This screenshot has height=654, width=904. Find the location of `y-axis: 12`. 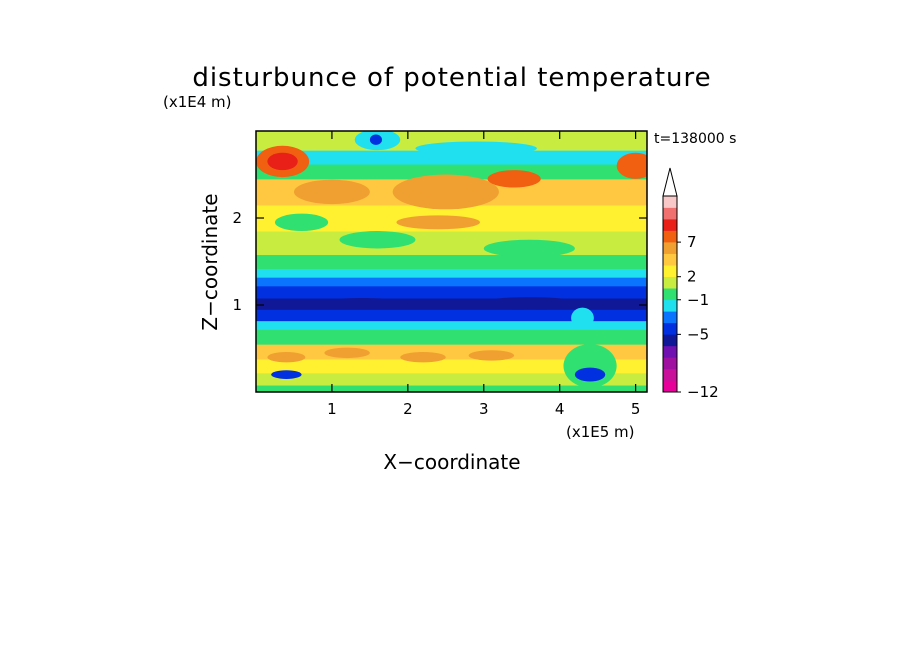

y-axis: 12 is located at coordinates (439, 261).